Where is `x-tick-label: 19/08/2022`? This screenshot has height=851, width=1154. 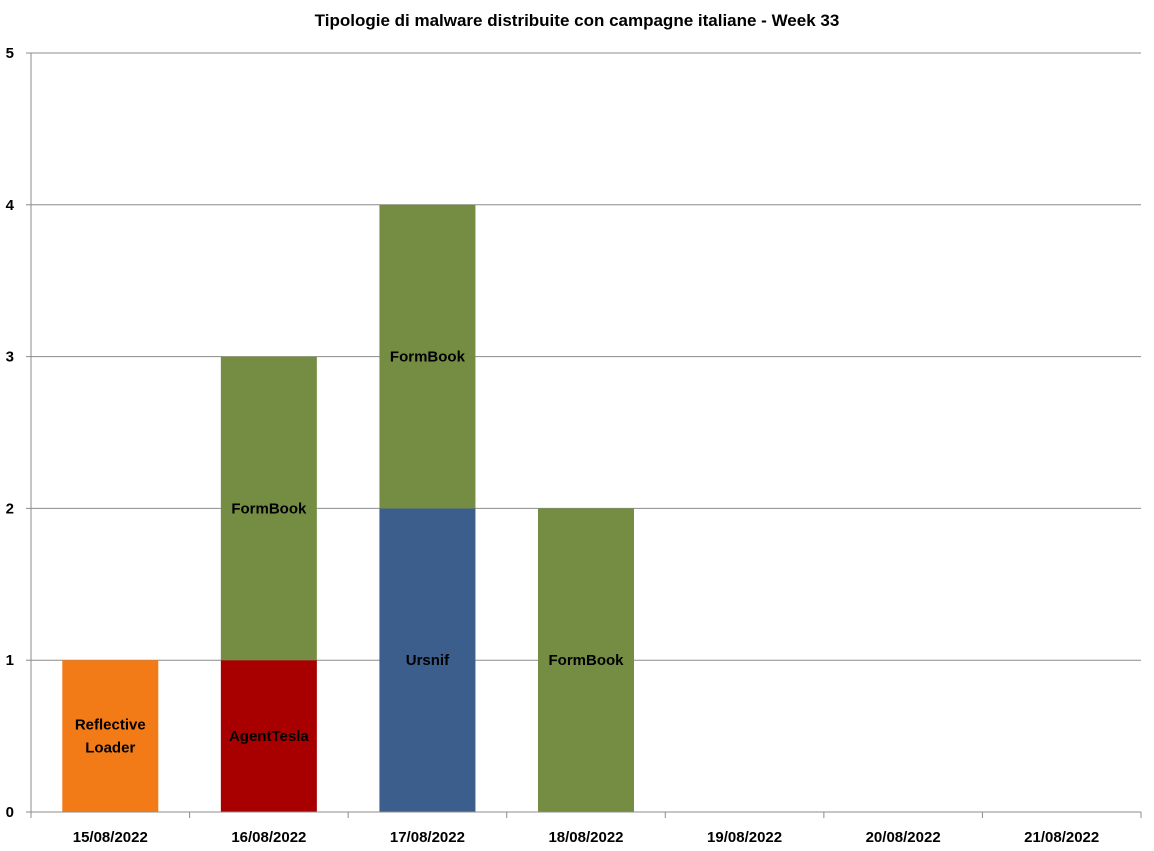
x-tick-label: 19/08/2022 is located at coordinates (744, 837).